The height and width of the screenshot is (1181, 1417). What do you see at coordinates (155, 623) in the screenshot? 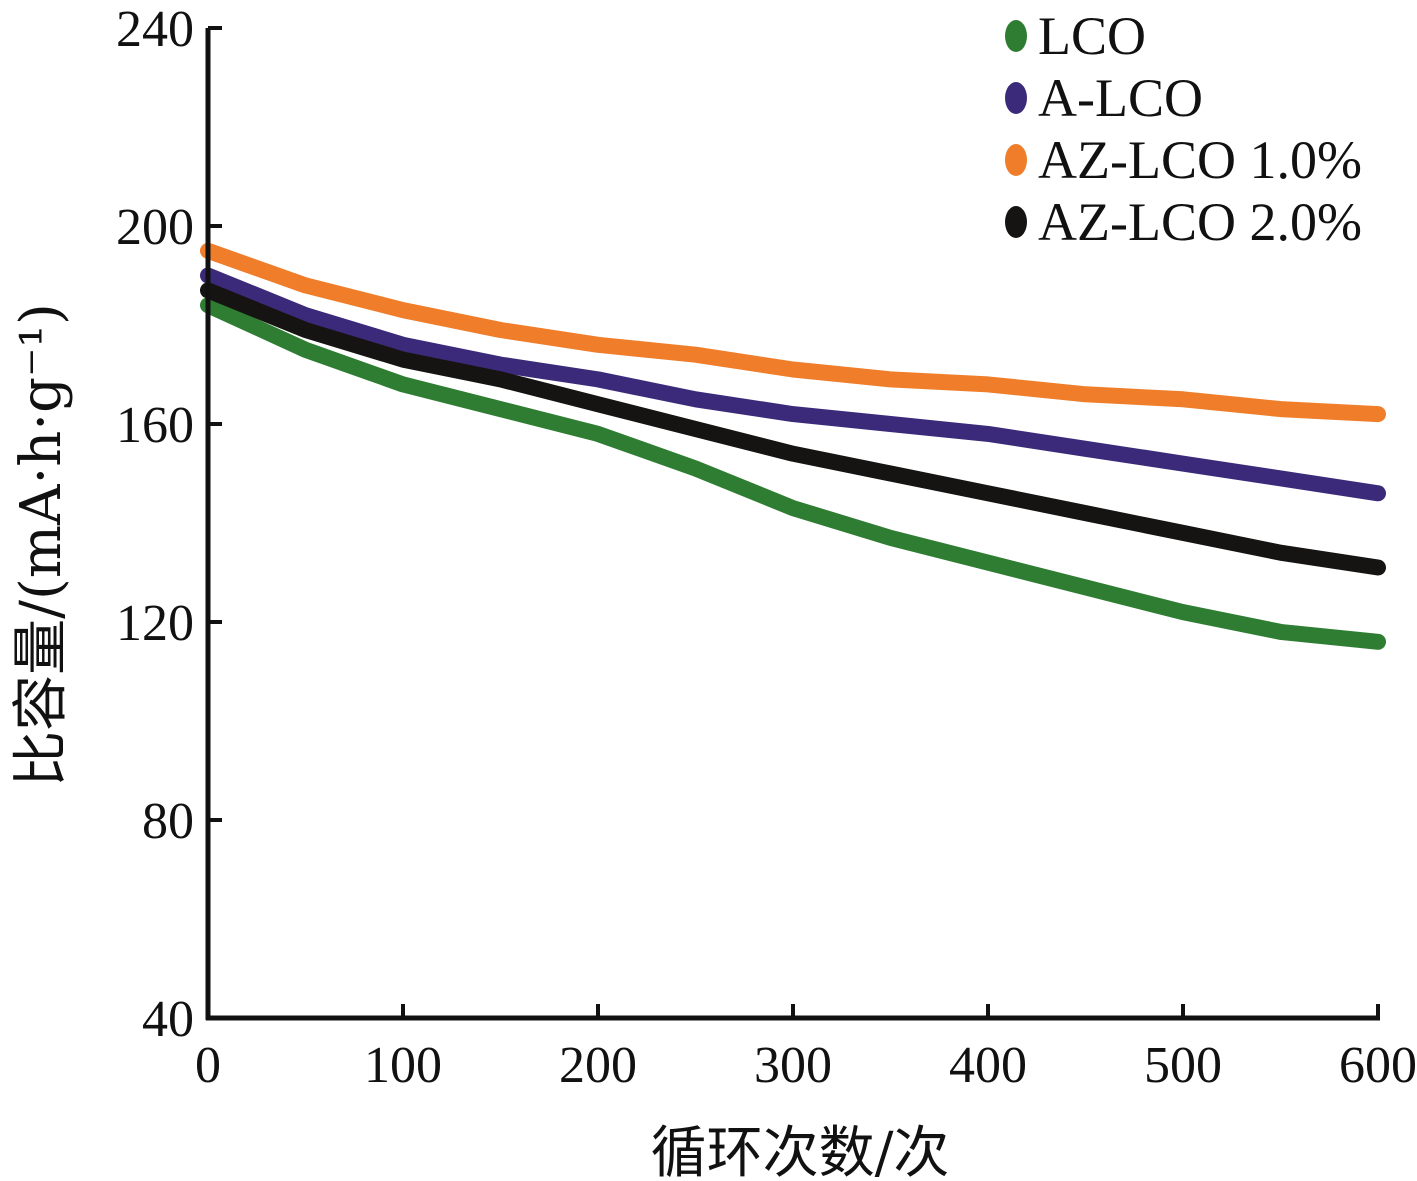
I see `y-tick-label: 120` at bounding box center [155, 623].